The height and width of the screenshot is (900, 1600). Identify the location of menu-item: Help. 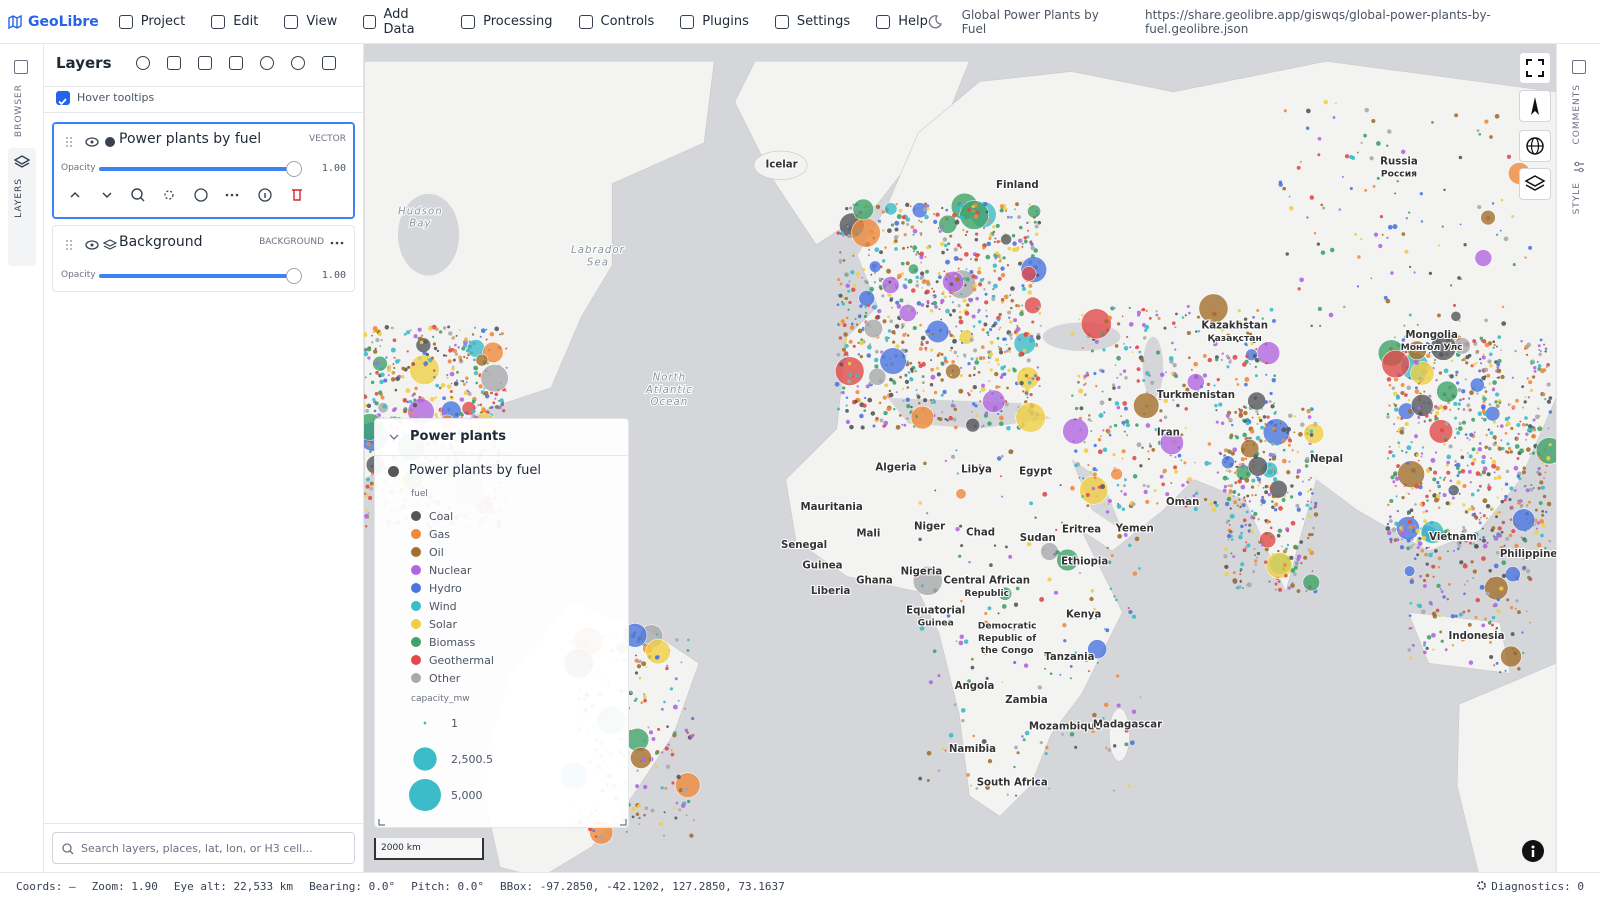
(902, 22).